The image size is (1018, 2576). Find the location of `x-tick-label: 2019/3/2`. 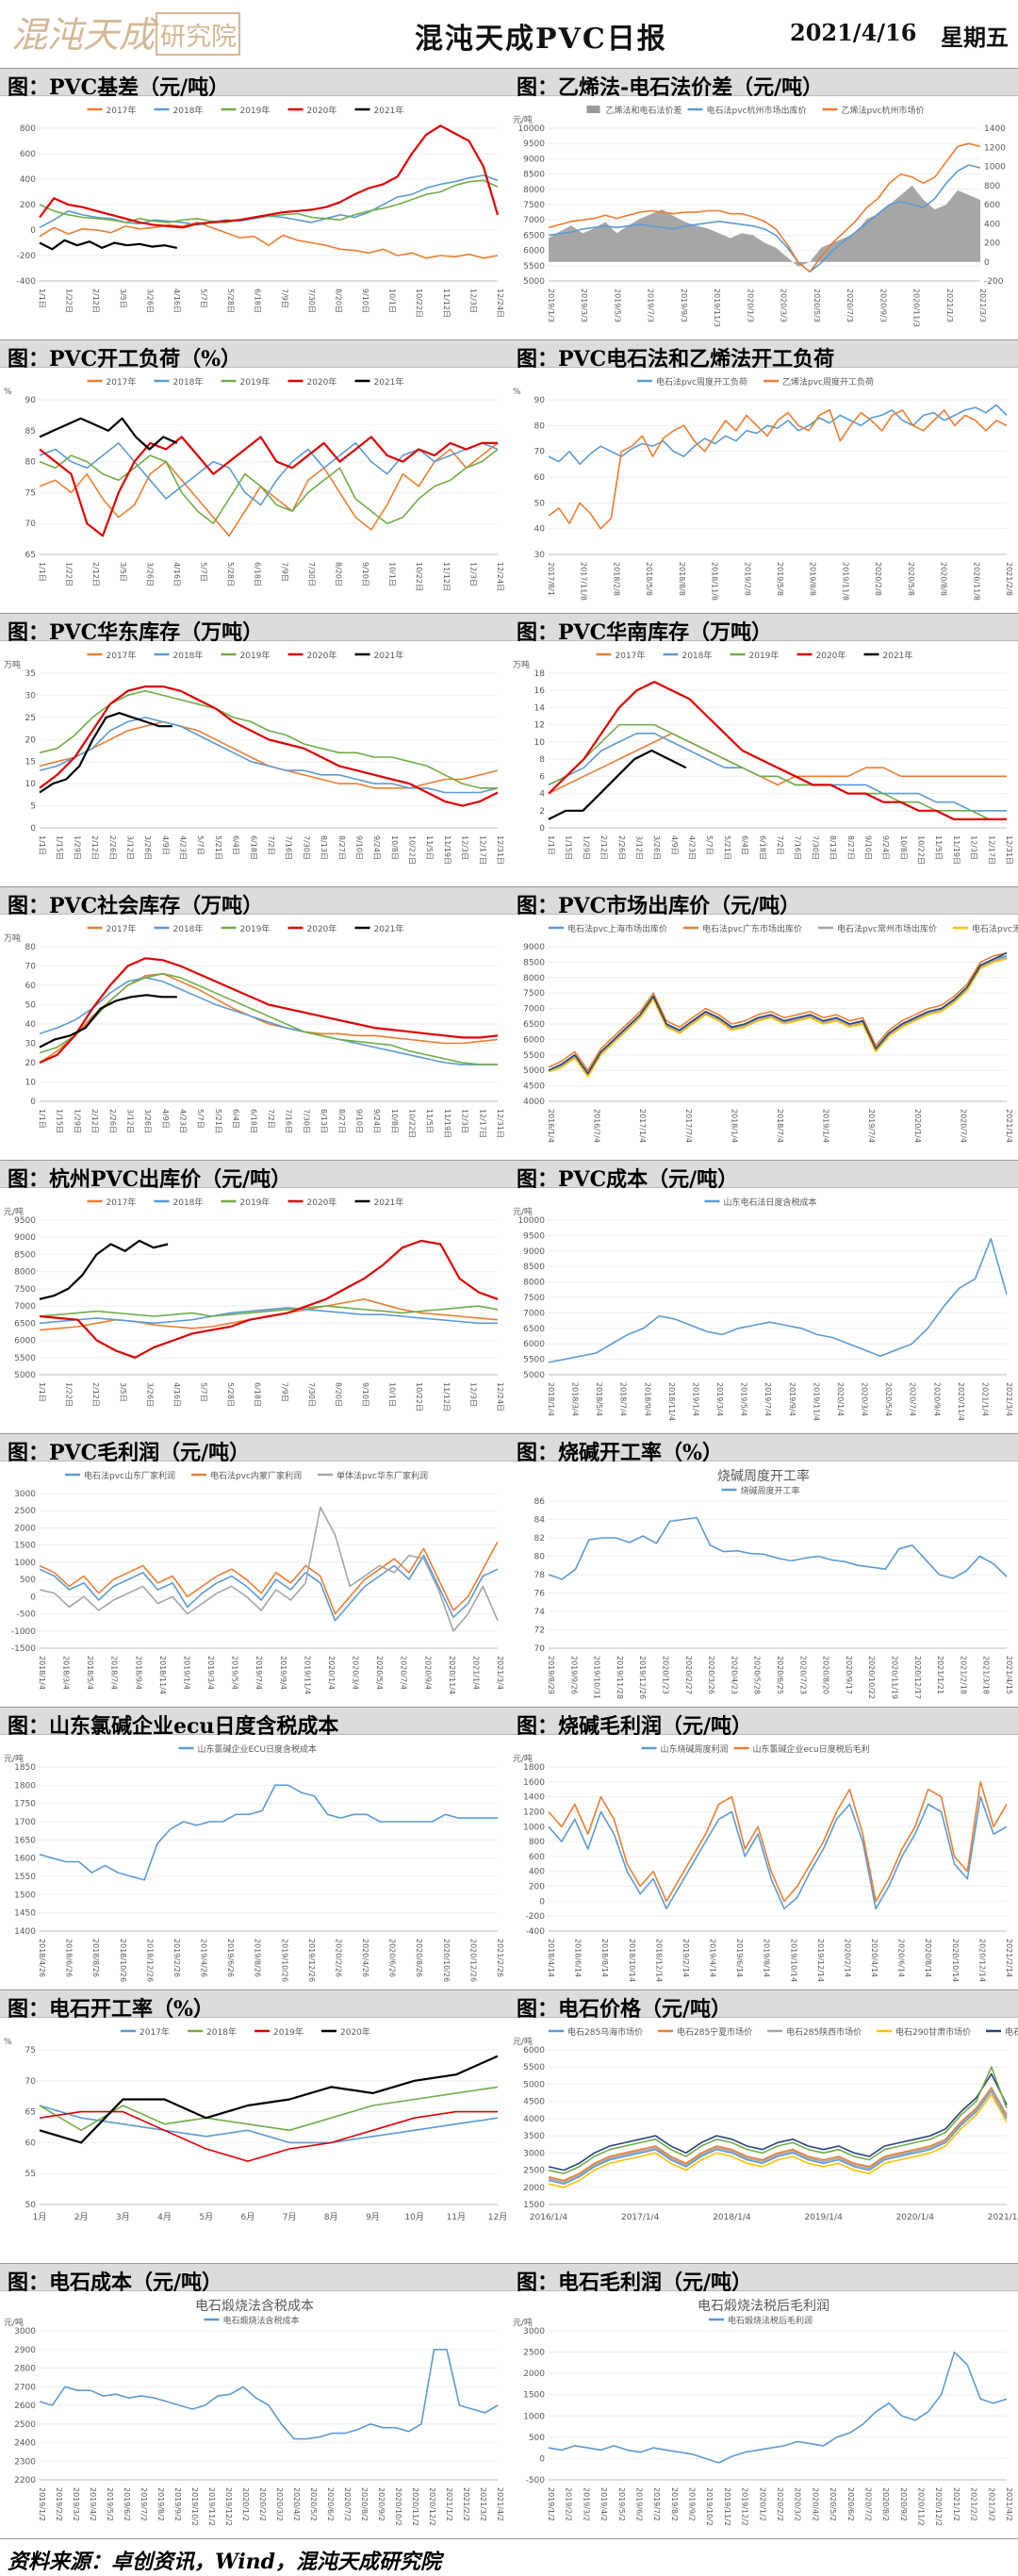

x-tick-label: 2019/3/2 is located at coordinates (586, 2504).